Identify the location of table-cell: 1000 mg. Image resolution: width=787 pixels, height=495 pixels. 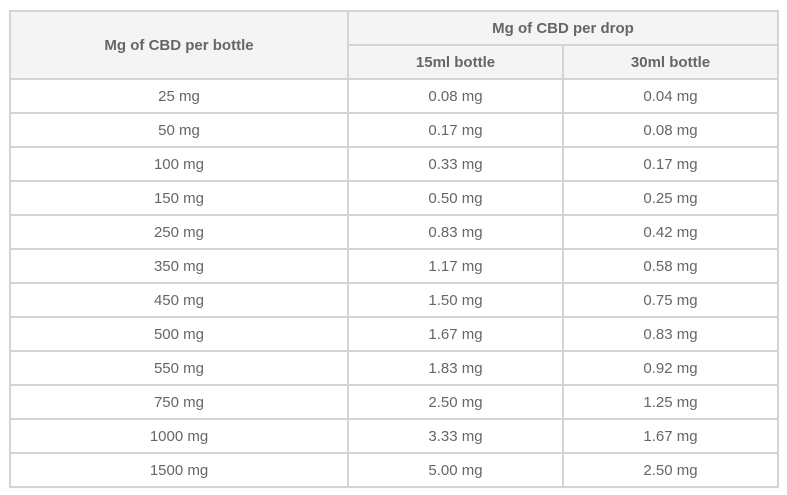
(179, 436).